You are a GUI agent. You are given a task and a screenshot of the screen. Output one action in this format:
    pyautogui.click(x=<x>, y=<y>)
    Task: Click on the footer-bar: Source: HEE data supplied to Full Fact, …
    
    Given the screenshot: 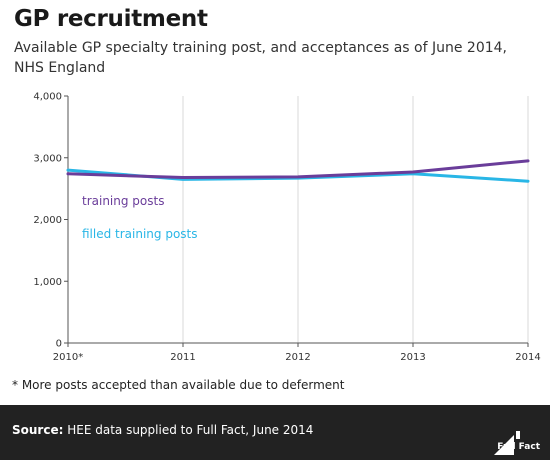 What is the action you would take?
    pyautogui.click(x=275, y=432)
    